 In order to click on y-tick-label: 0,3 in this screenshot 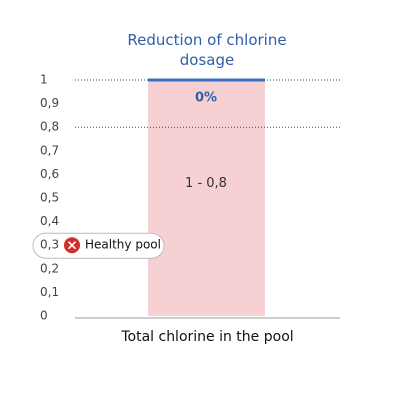, I will do `click(49, 245)`.